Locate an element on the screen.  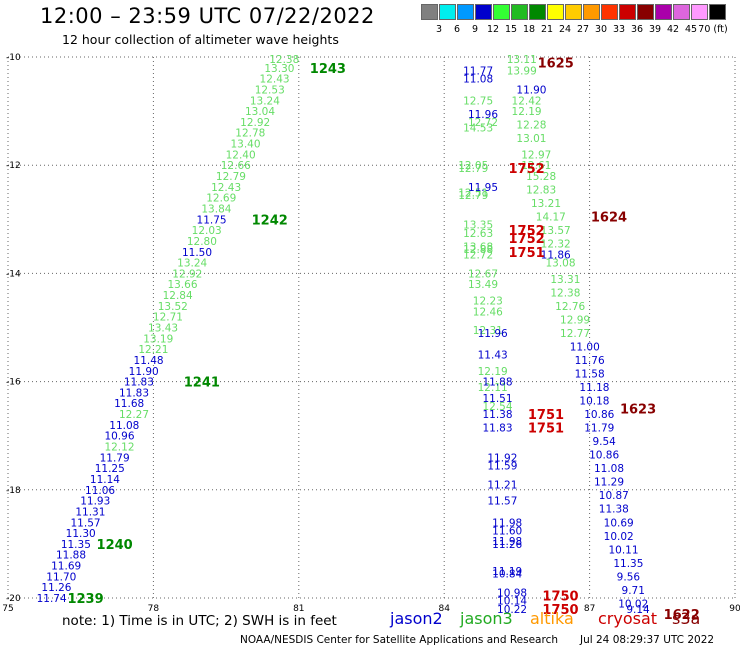
data-point-jason3: 13.68 is located at coordinates (478, 247).